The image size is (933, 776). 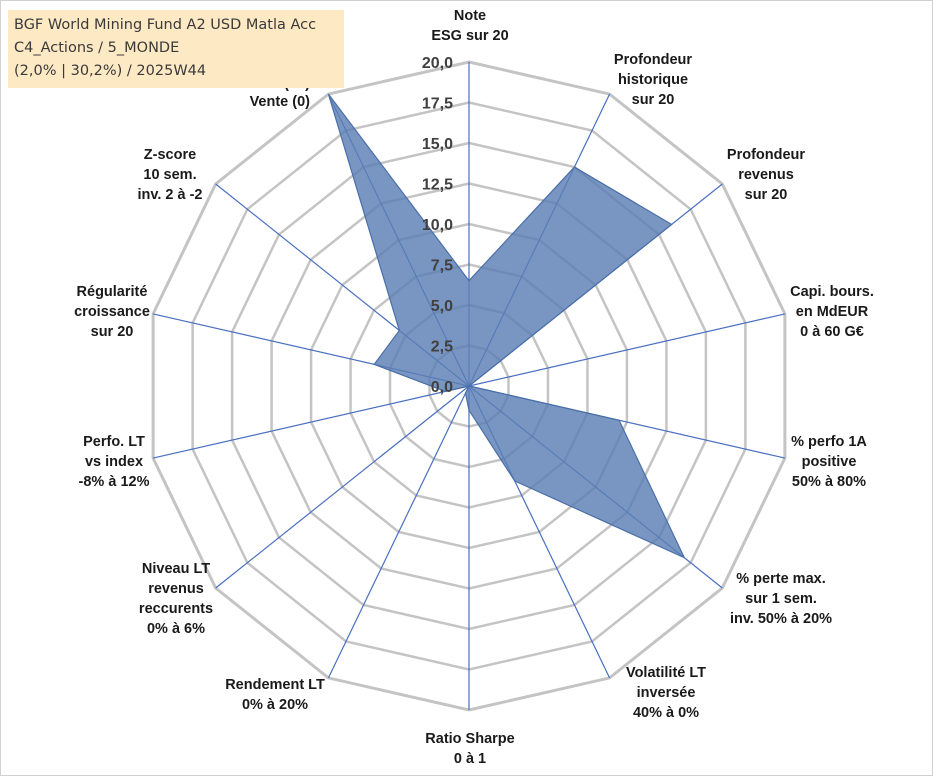 What do you see at coordinates (780, 579) in the screenshot?
I see `axis-label-5-line-0: % perte max.` at bounding box center [780, 579].